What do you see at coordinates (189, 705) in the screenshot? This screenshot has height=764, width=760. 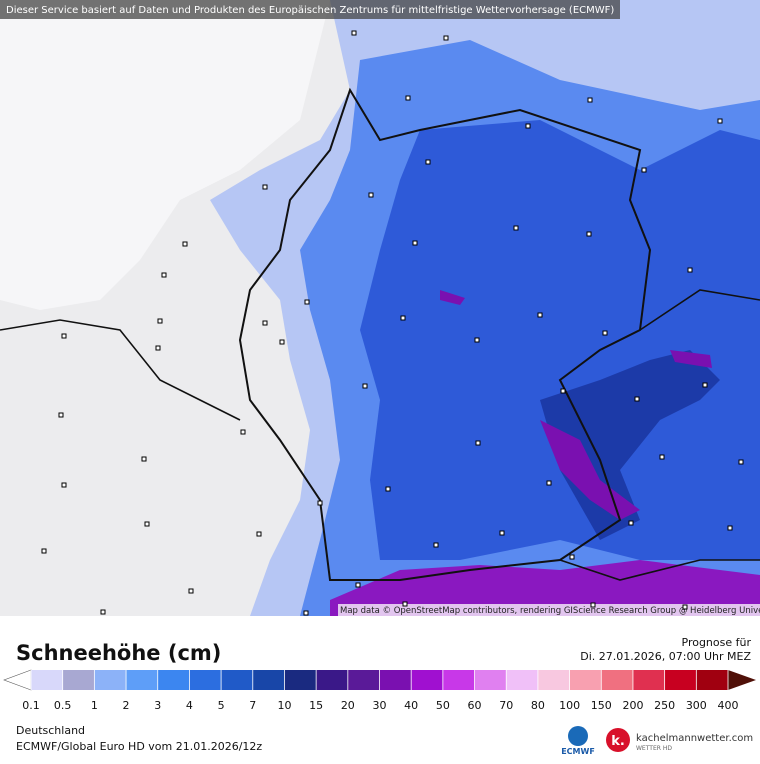 I see `legend-label: 4` at bounding box center [189, 705].